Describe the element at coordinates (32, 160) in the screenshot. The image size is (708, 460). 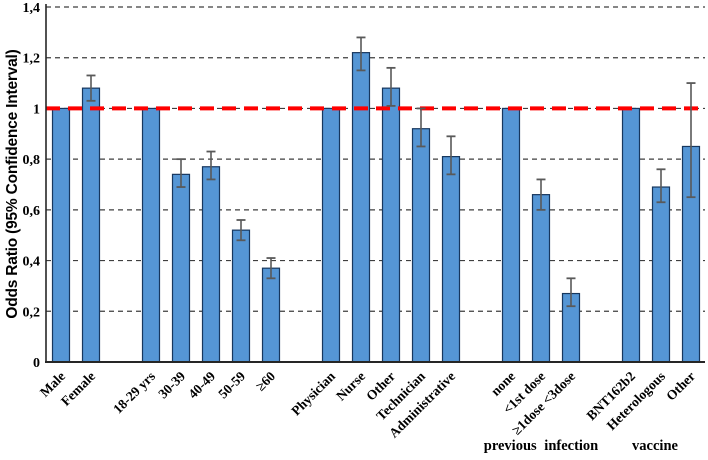
I see `y-tick-label-0-8: 0,8` at that location.